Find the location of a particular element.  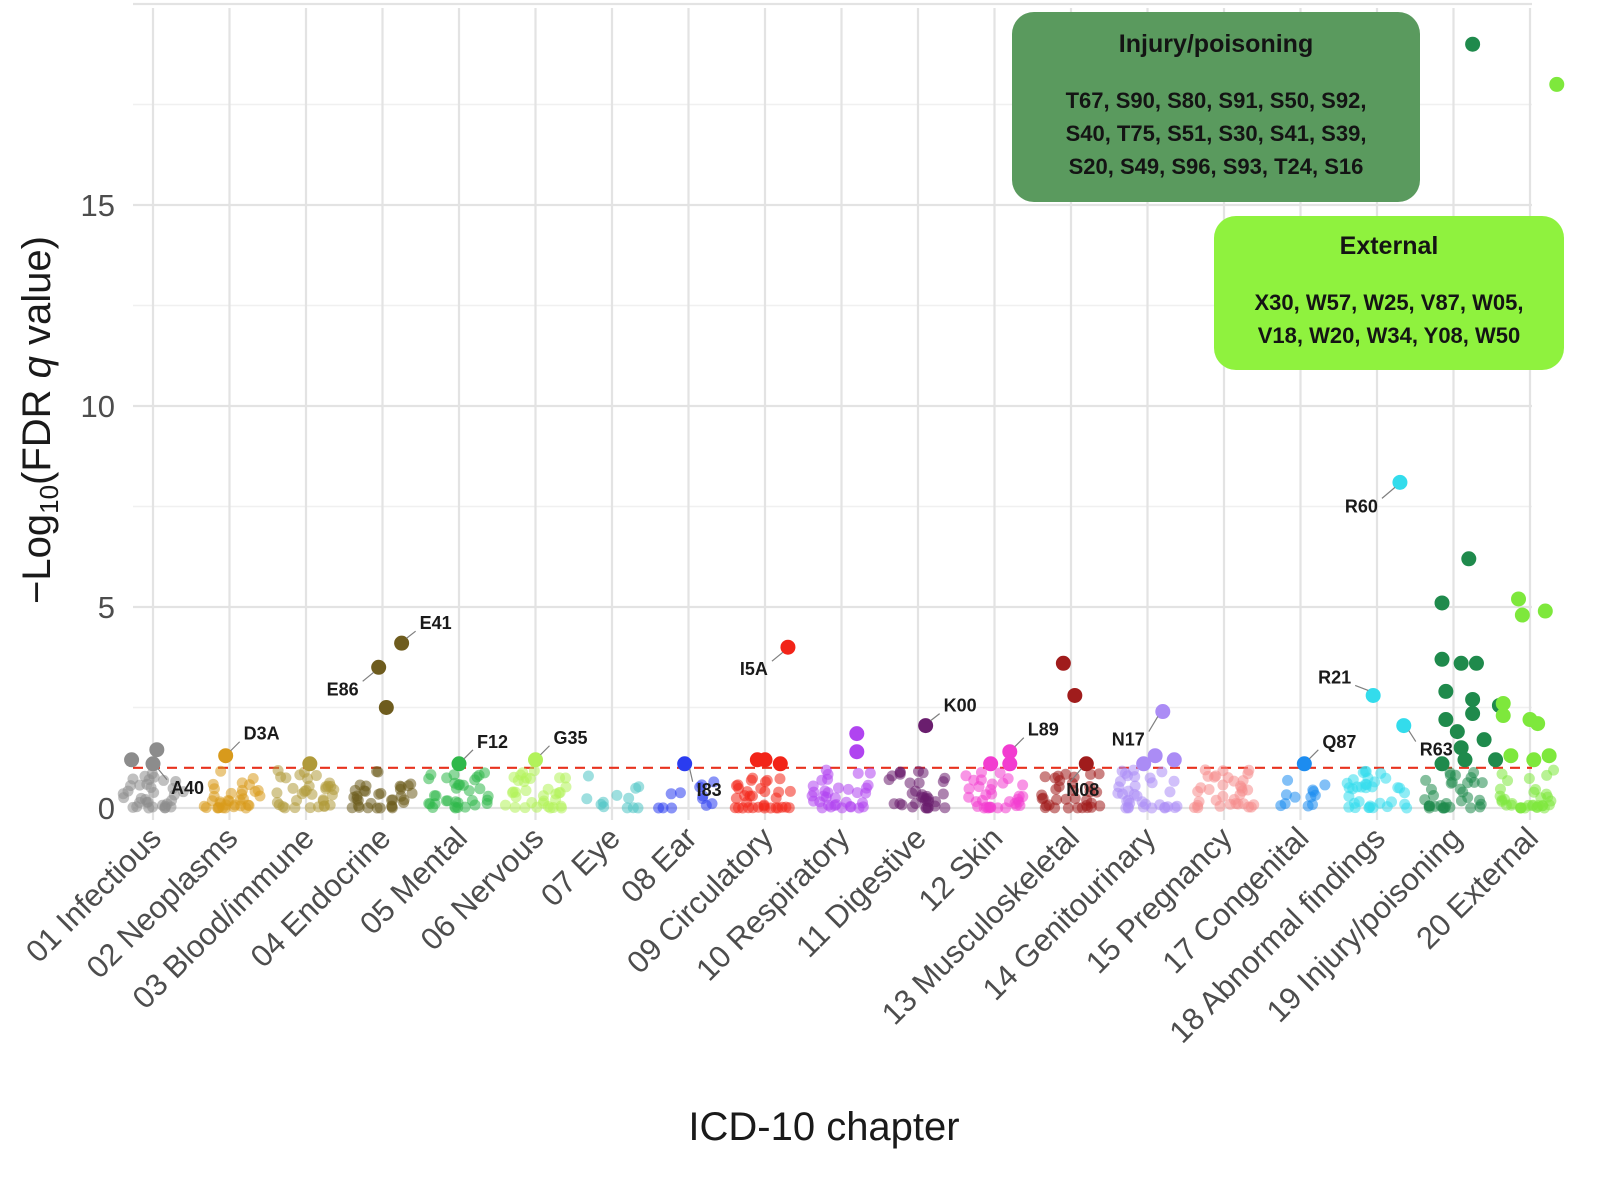

y-tick-label: 15 is located at coordinates (98, 205).